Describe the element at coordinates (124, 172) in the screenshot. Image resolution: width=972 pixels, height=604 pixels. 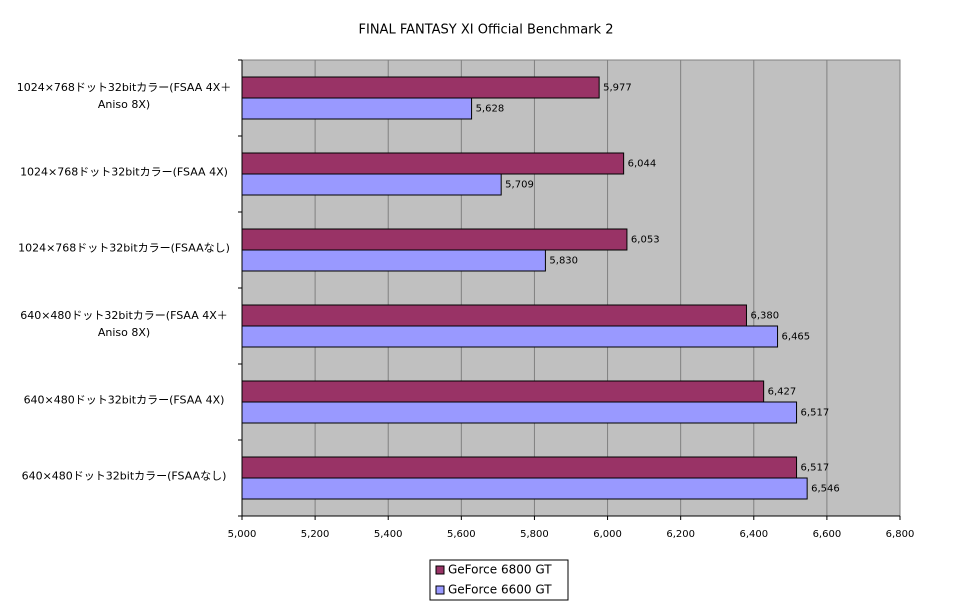
I see `y-tick-label: 1024×768ドット32bitカラー(FSAA 4X)` at that location.